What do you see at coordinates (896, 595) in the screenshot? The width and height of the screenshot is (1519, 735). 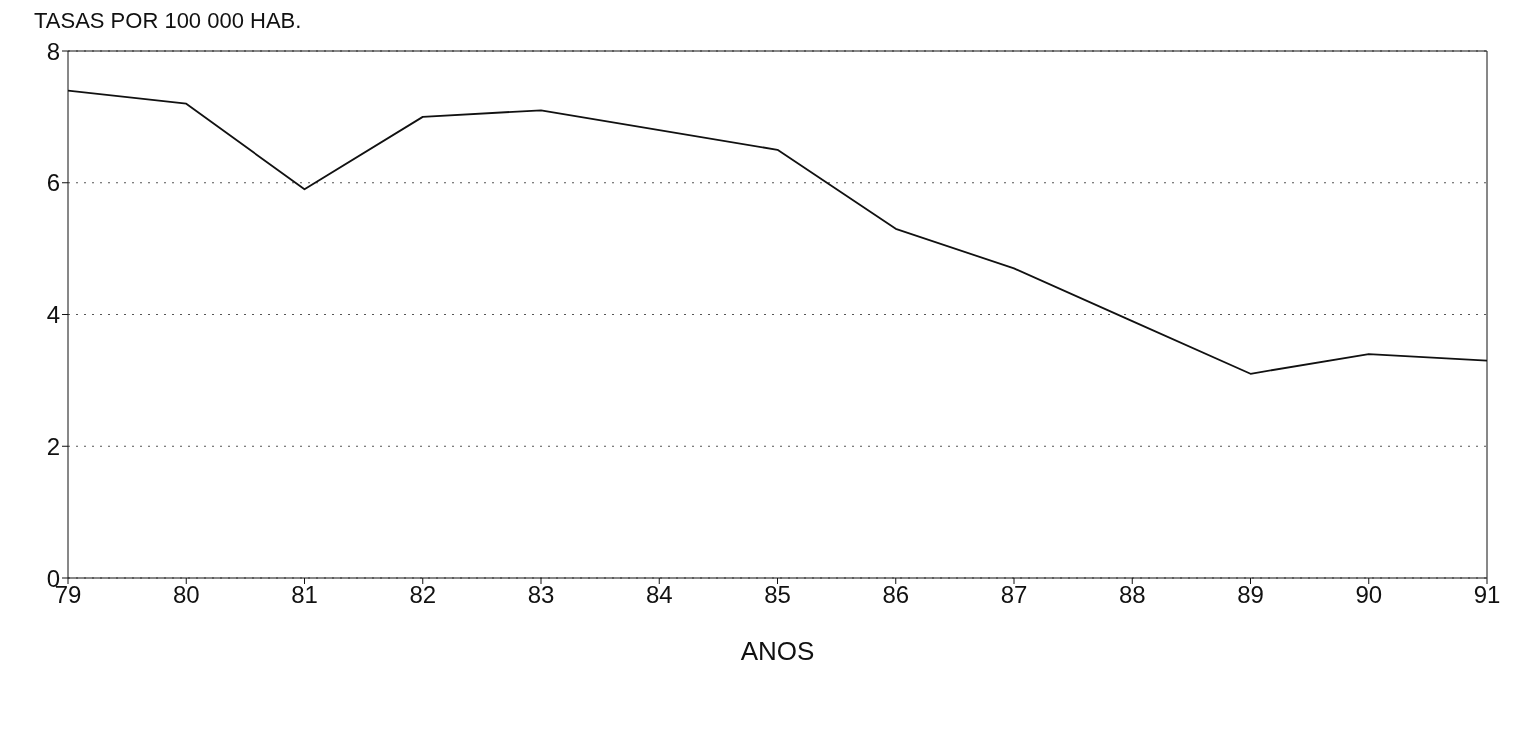 I see `x-tick-label: 86` at bounding box center [896, 595].